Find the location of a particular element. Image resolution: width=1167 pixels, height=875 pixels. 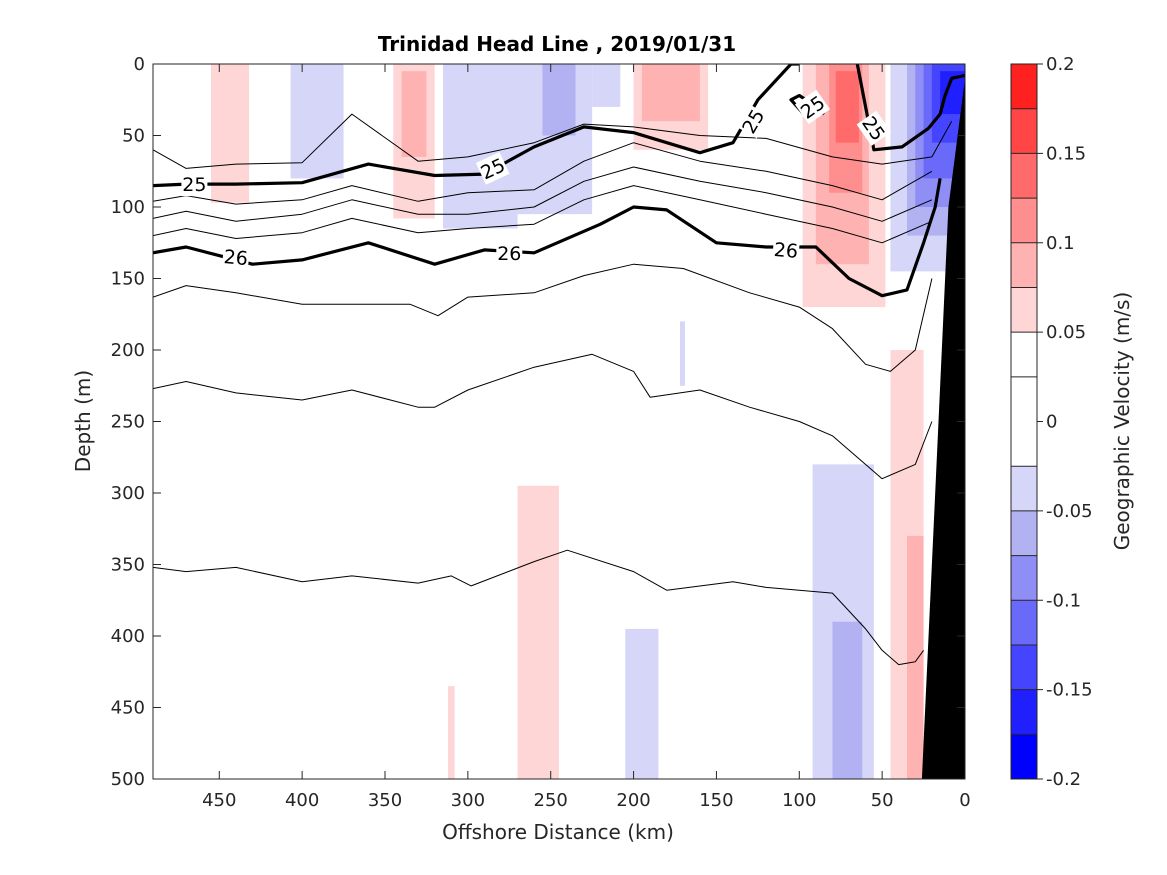

colorbar-tick-label: -0.2 is located at coordinates (1063, 779).